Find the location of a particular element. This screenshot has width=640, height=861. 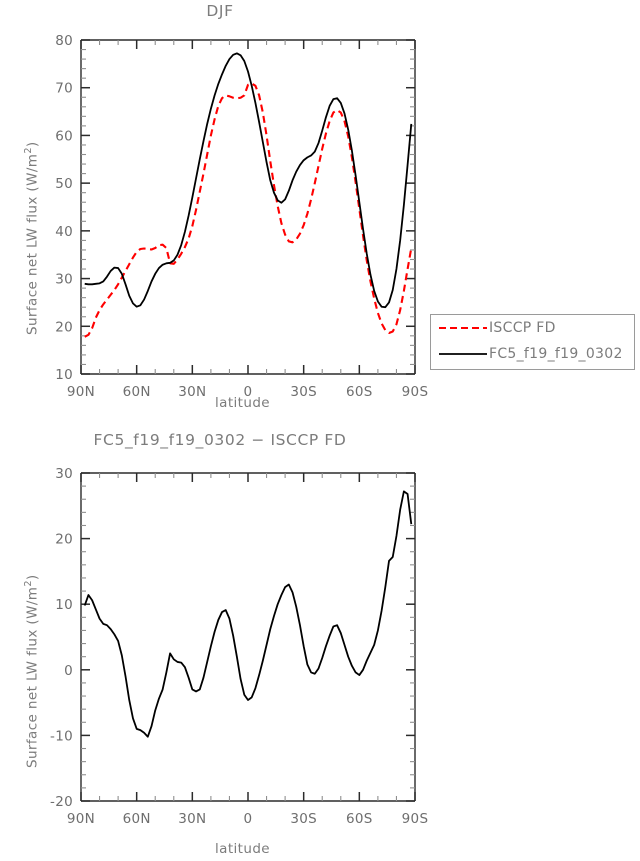

data-series-line is located at coordinates (248, 614).